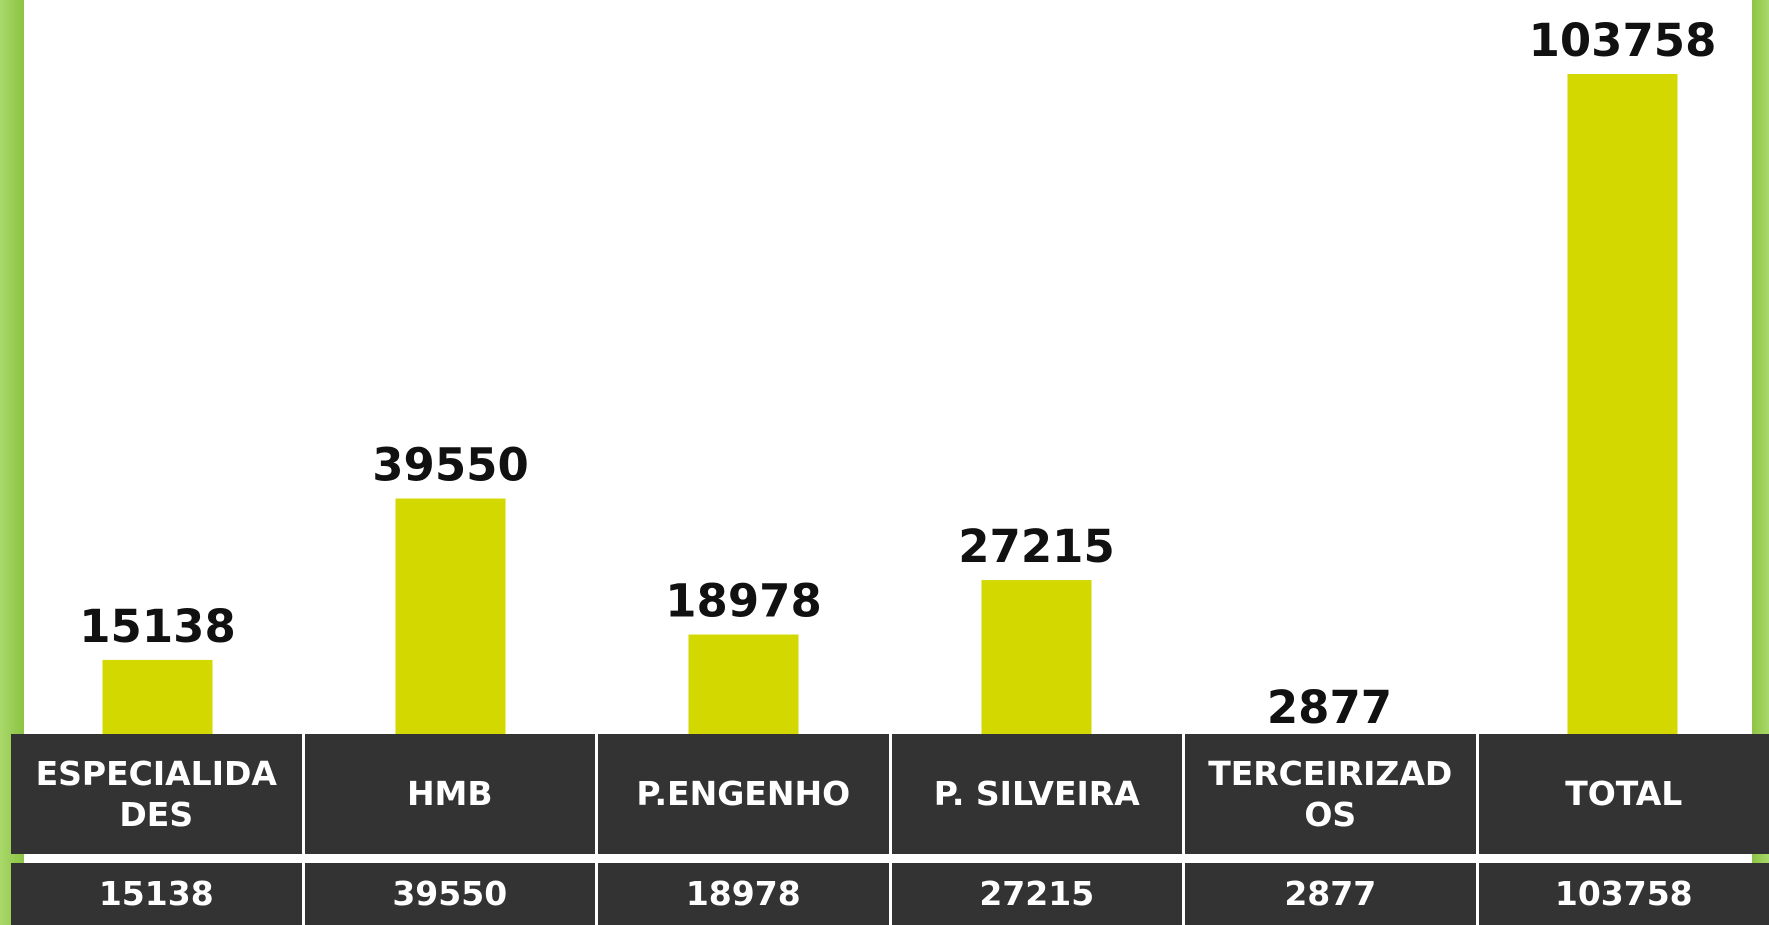 This screenshot has height=925, width=1769. Describe the element at coordinates (449, 794) in the screenshot. I see `category-cell: HMB` at that location.